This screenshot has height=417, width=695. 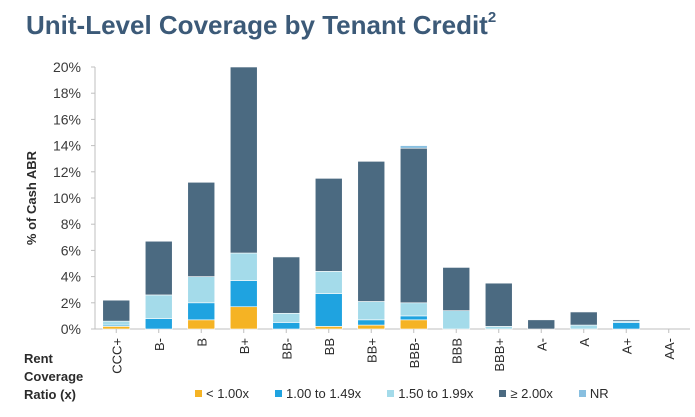 What do you see at coordinates (38, 358) in the screenshot?
I see `rcr-label-line-1: Rent` at bounding box center [38, 358].